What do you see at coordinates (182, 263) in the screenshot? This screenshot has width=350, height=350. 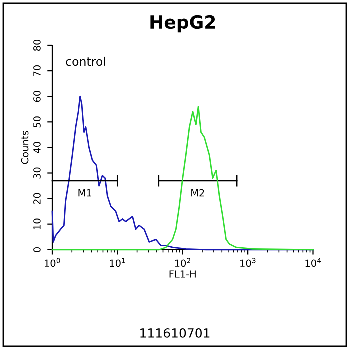 I see `x-tick-label: 10$^{2}$` at bounding box center [182, 263].